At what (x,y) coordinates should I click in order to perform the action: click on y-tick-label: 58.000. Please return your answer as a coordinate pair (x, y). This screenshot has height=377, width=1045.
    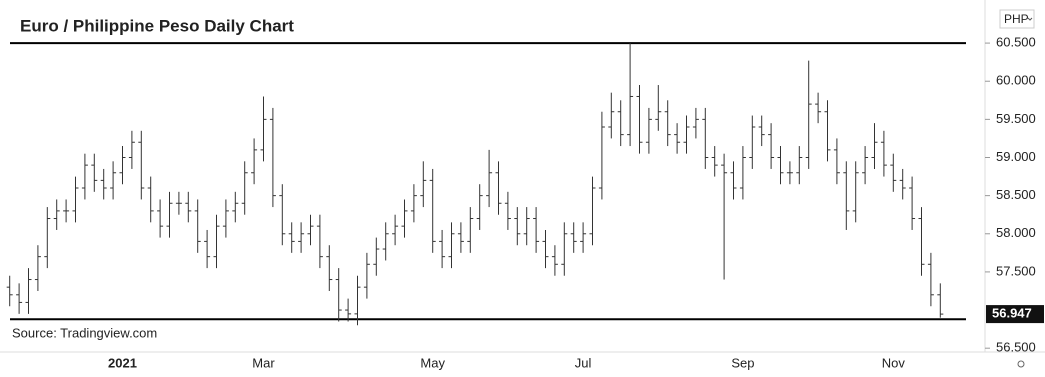
    Looking at the image, I should click on (1016, 232).